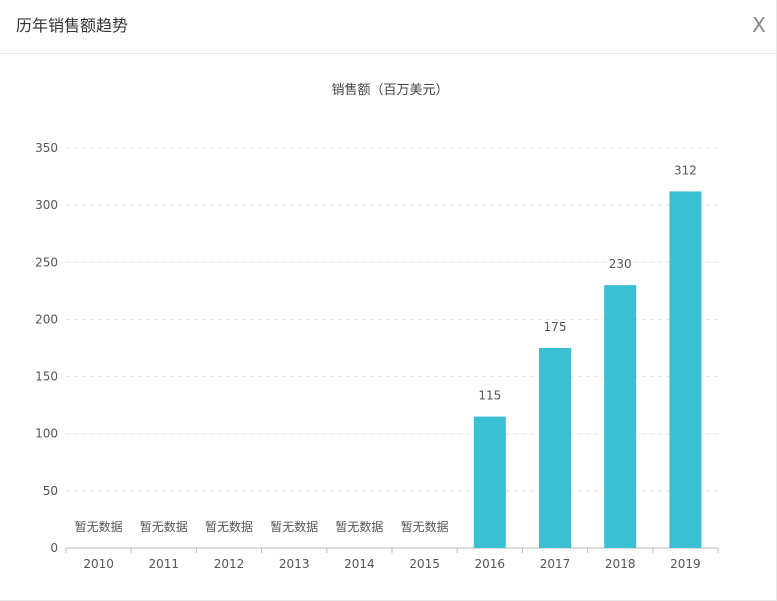  What do you see at coordinates (424, 564) in the screenshot?
I see `x-tick-label: 2015` at bounding box center [424, 564].